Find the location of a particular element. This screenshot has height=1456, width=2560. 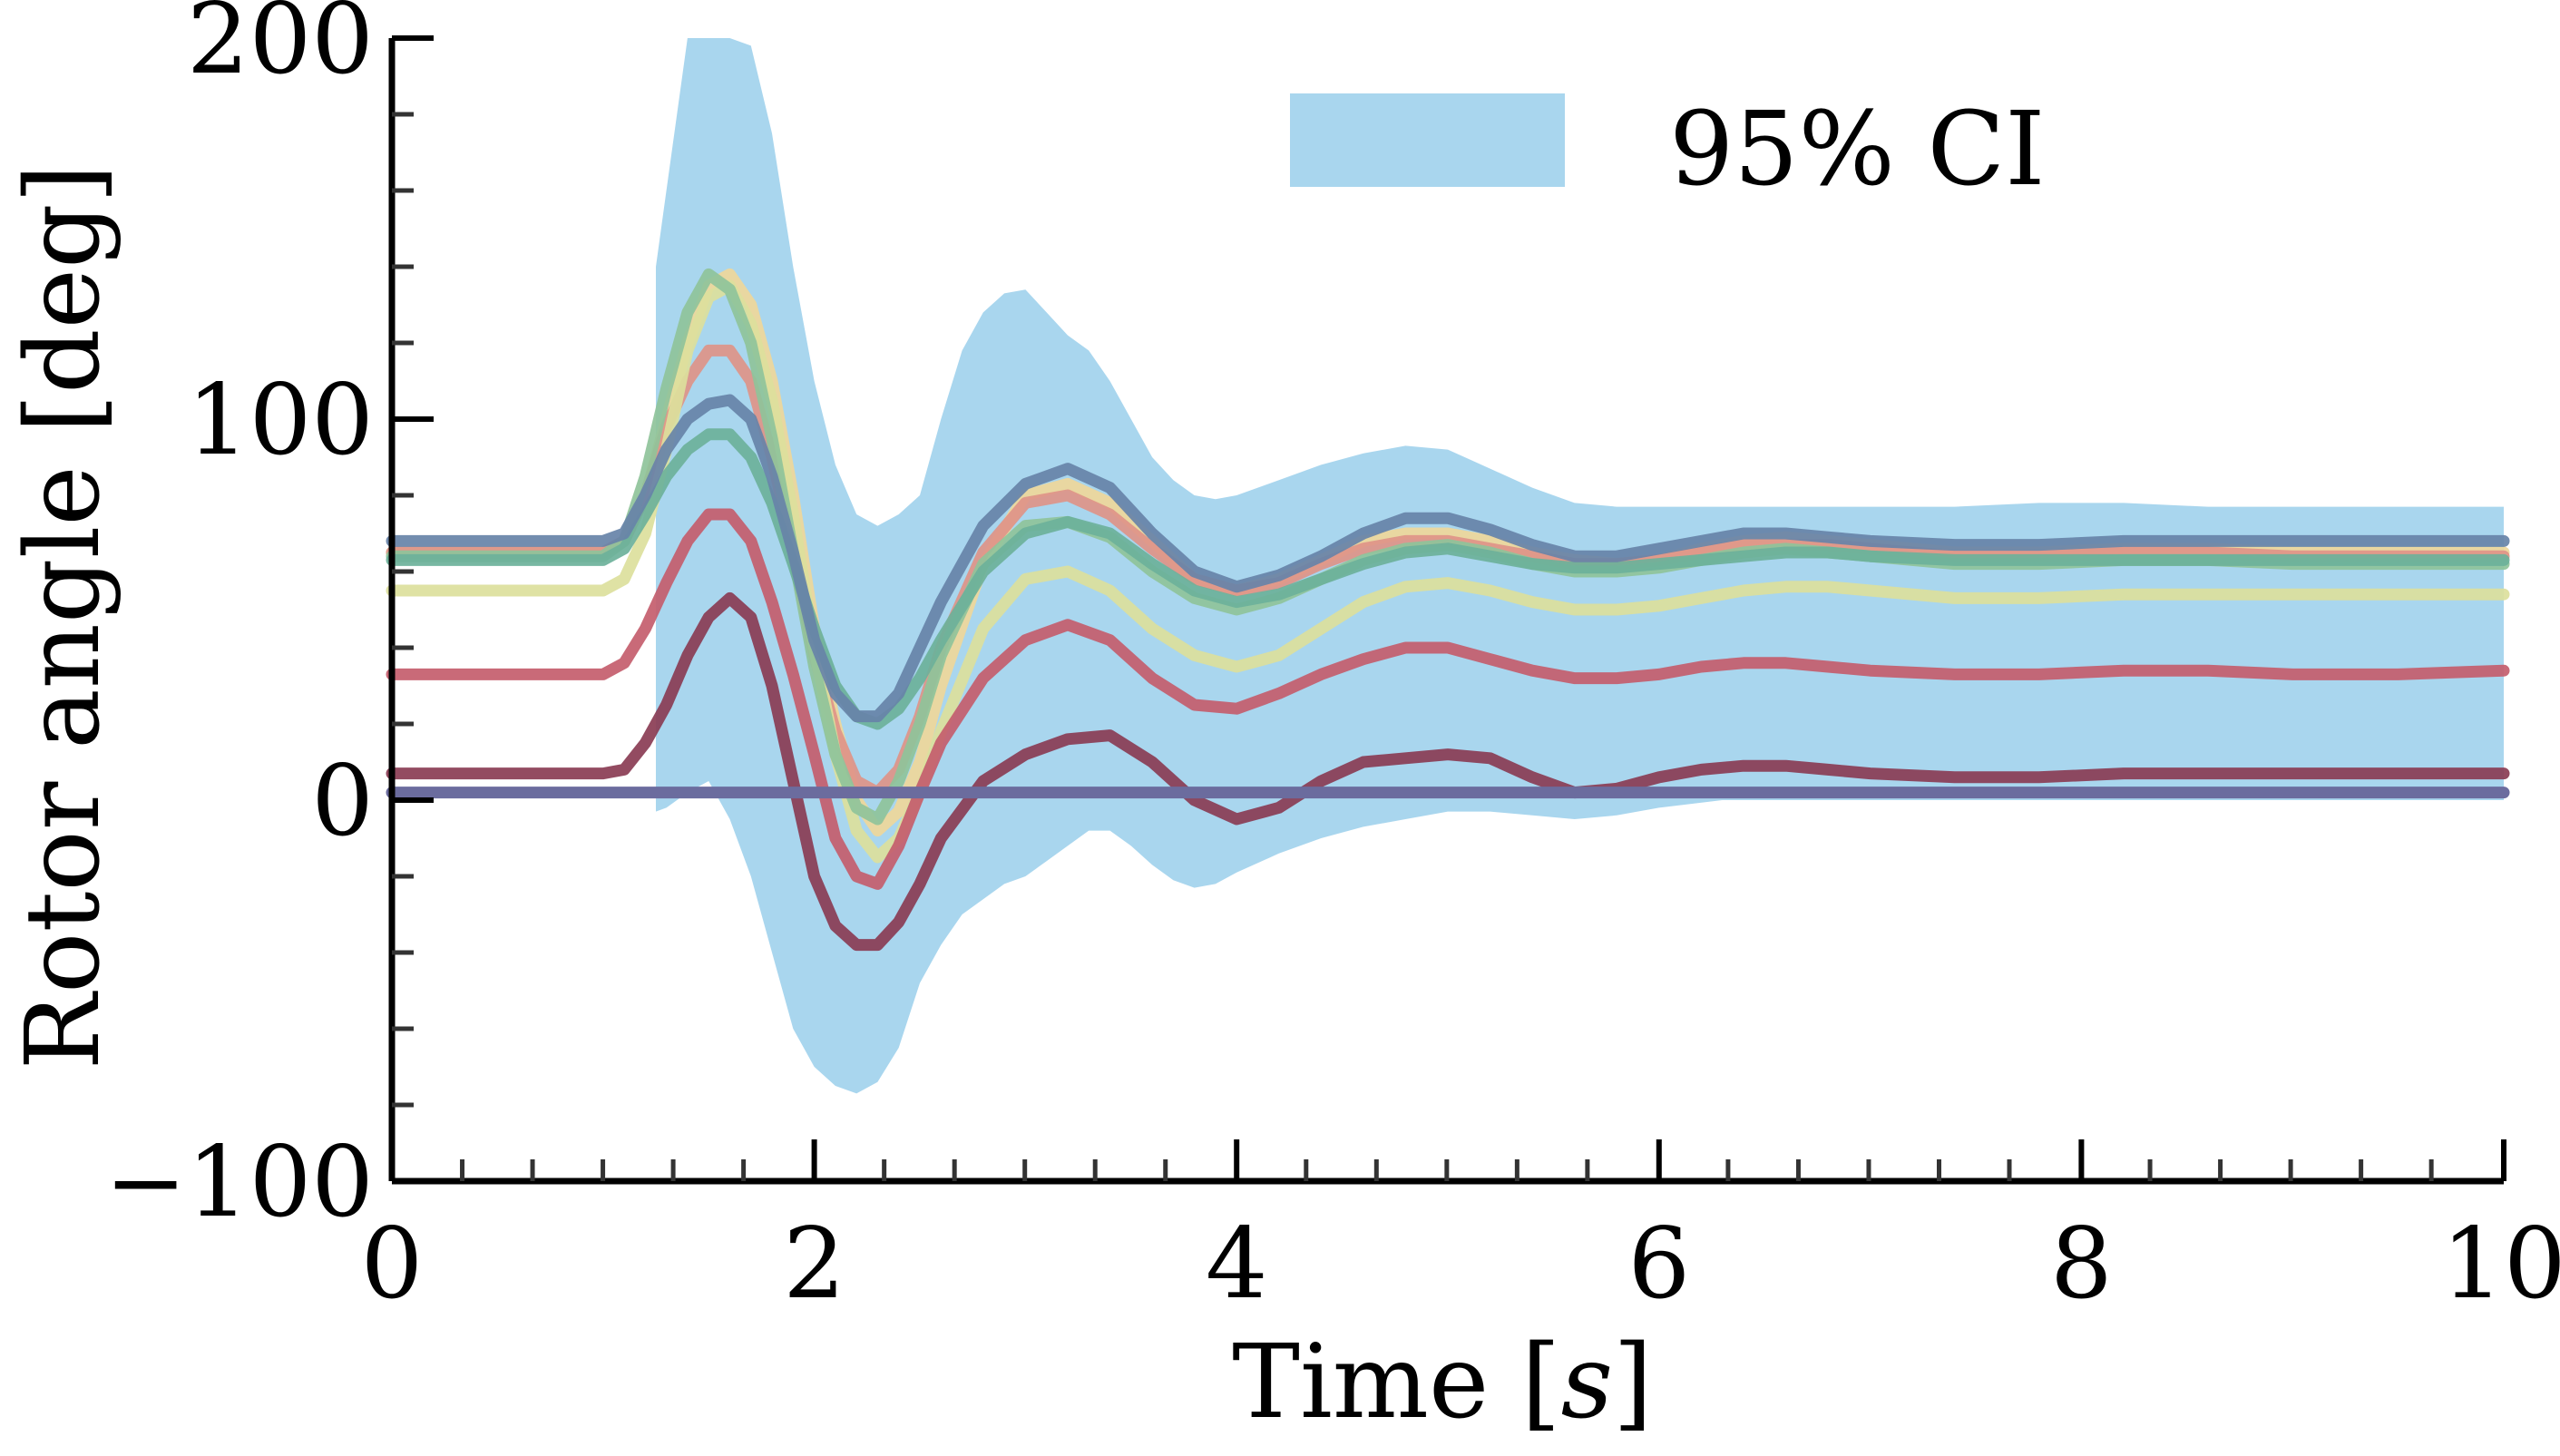

legend: 95% CI is located at coordinates (1667, 150).